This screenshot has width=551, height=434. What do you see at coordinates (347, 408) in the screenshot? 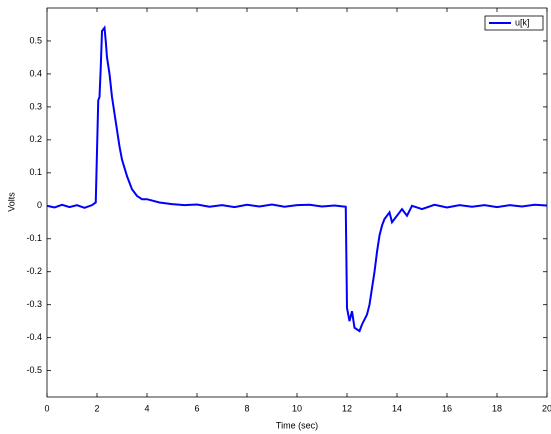
I see `x-tick-label: 12` at bounding box center [347, 408].